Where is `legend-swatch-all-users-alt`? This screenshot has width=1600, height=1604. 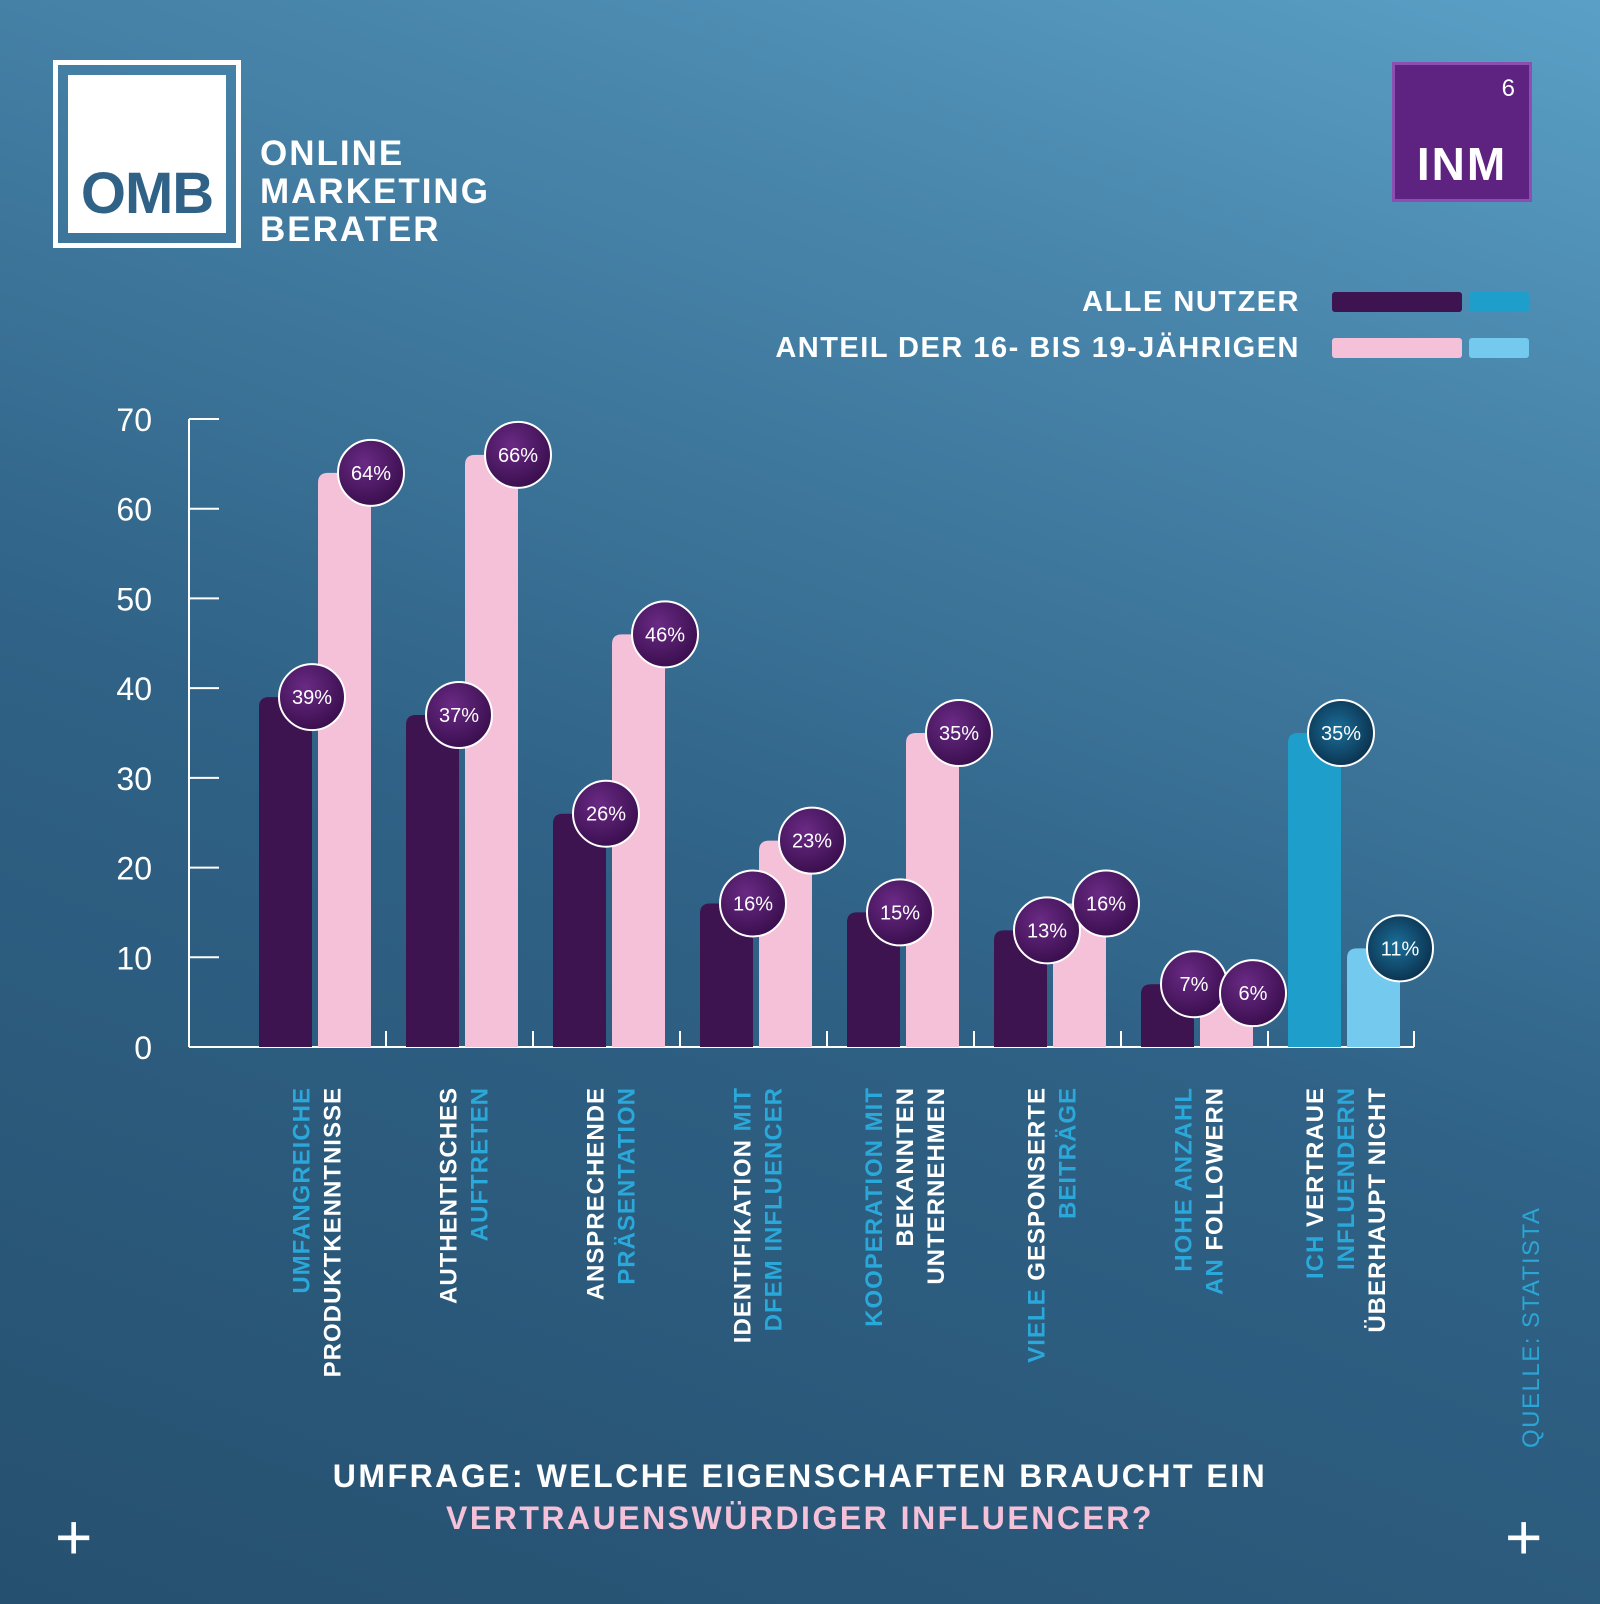
legend-swatch-all-users-alt is located at coordinates (1499, 302).